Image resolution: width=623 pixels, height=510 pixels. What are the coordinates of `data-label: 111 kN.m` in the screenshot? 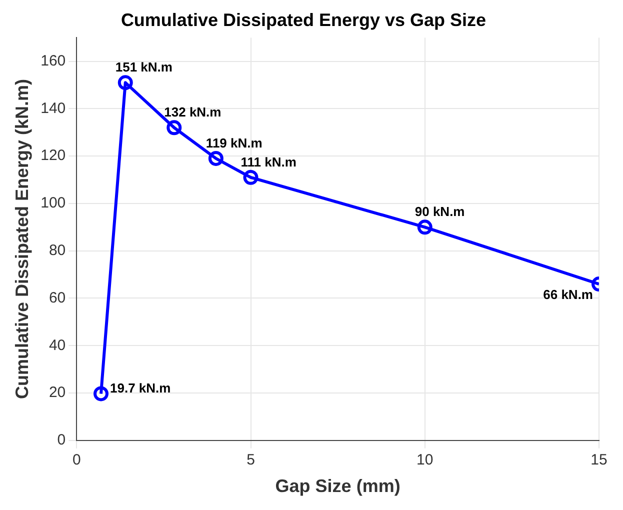 It's located at (268, 162).